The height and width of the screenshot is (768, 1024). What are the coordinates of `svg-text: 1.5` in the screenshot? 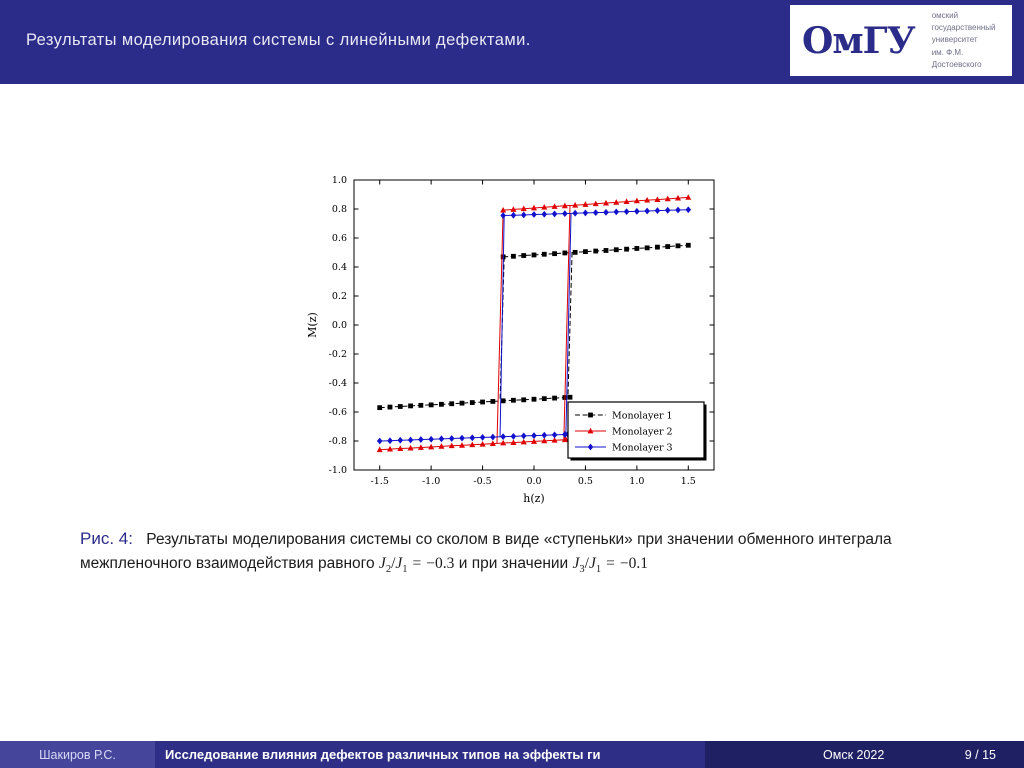 It's located at (688, 481).